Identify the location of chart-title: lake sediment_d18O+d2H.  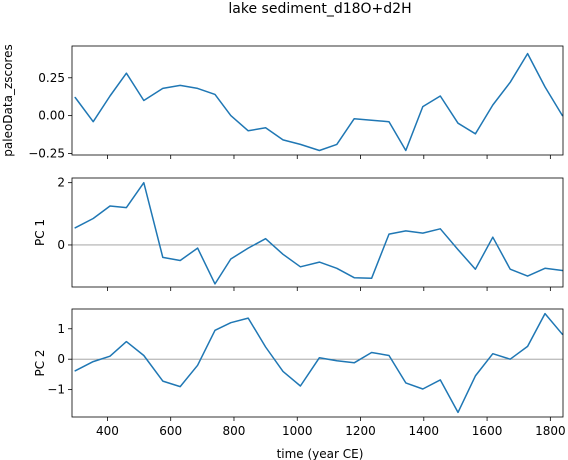
(319, 9).